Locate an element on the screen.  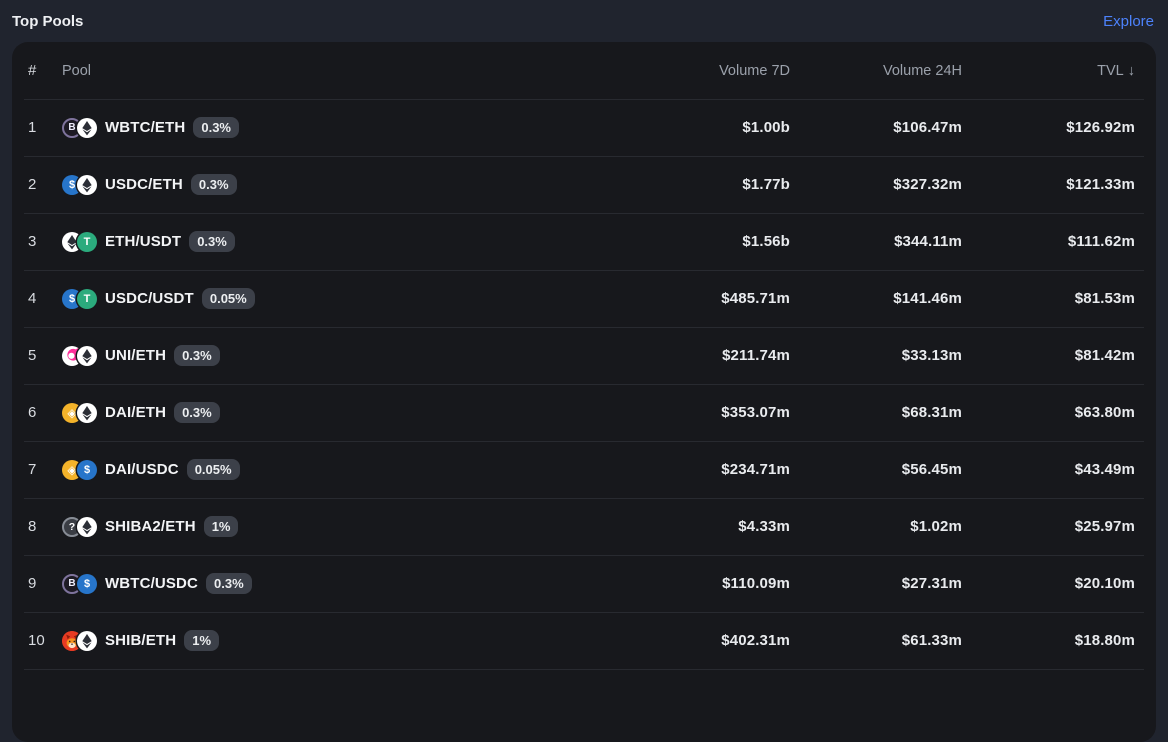
column-header-tvl: TVL ↓ is located at coordinates (1048, 71).